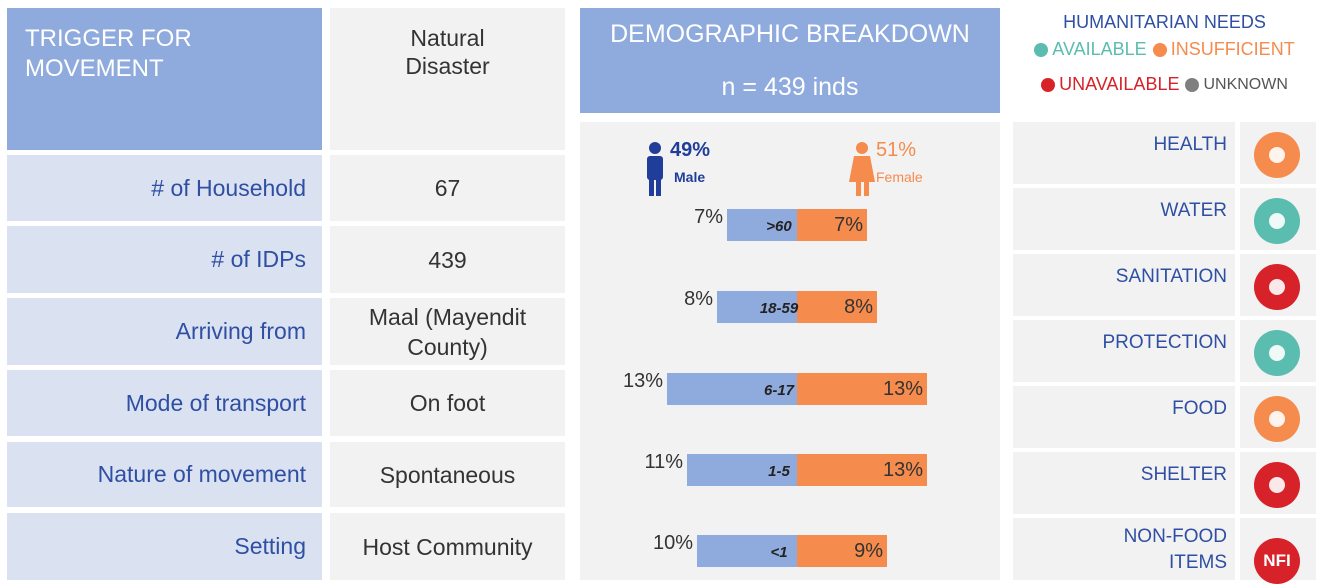 The width and height of the screenshot is (1326, 586). What do you see at coordinates (779, 226) in the screenshot?
I see `age-group: >60` at bounding box center [779, 226].